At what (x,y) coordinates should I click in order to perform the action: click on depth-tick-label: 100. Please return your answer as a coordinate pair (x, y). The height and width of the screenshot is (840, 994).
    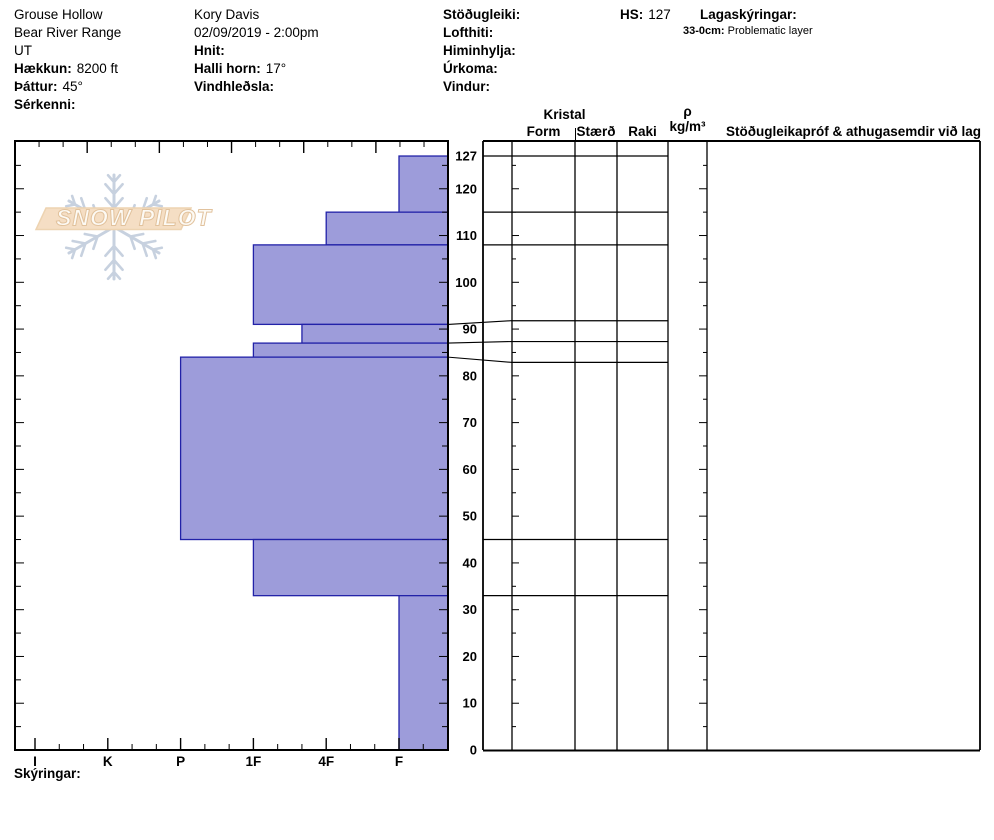
    Looking at the image, I should click on (466, 282).